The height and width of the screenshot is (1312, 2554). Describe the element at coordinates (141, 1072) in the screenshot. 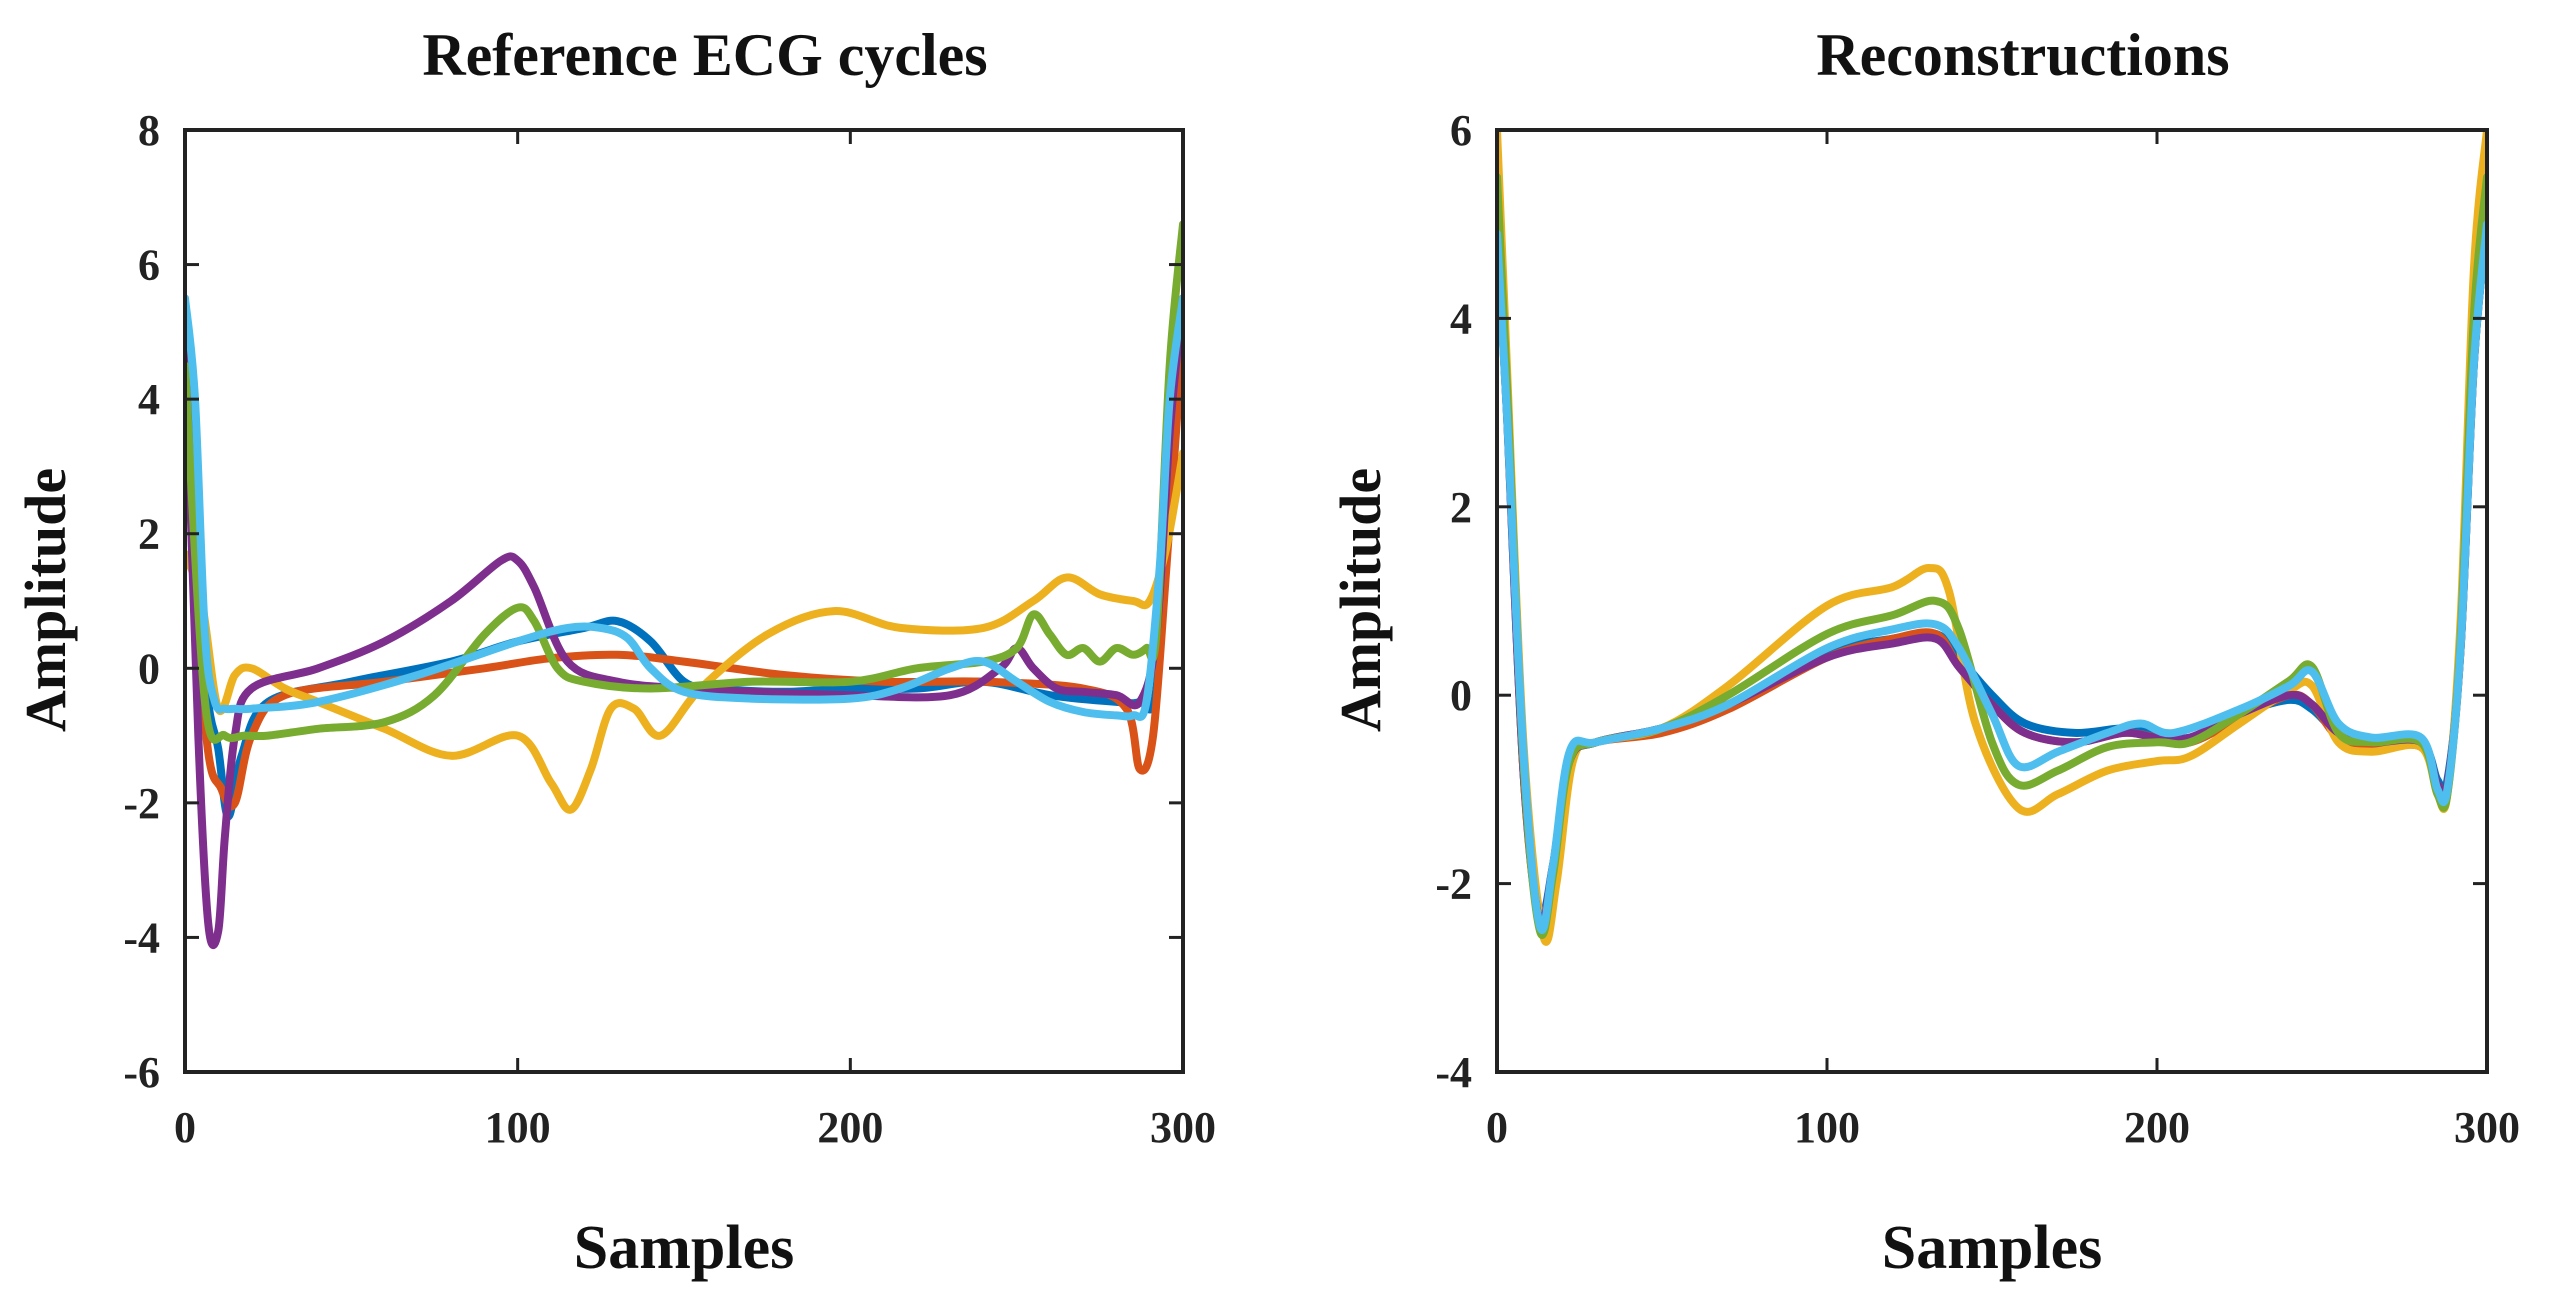

I see `y-tick-label: -6` at that location.